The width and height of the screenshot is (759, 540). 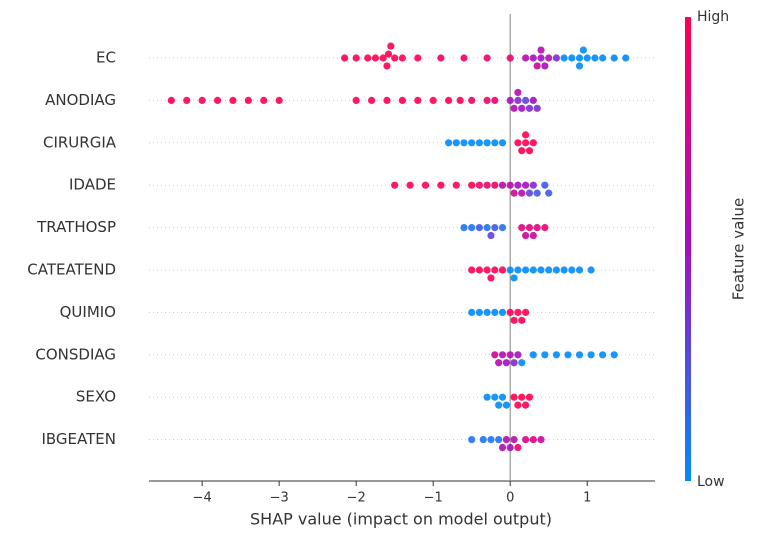 What do you see at coordinates (713, 17) in the screenshot?
I see `colorbar-high: High` at bounding box center [713, 17].